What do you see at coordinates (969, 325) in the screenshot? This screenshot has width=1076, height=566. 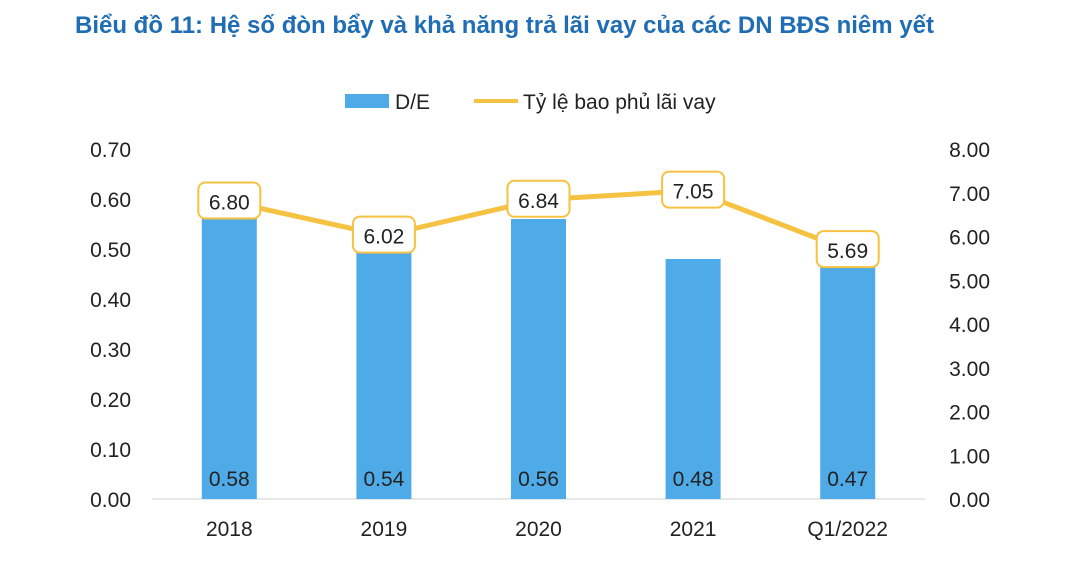 I see `right-axis-tick: 4.00` at bounding box center [969, 325].